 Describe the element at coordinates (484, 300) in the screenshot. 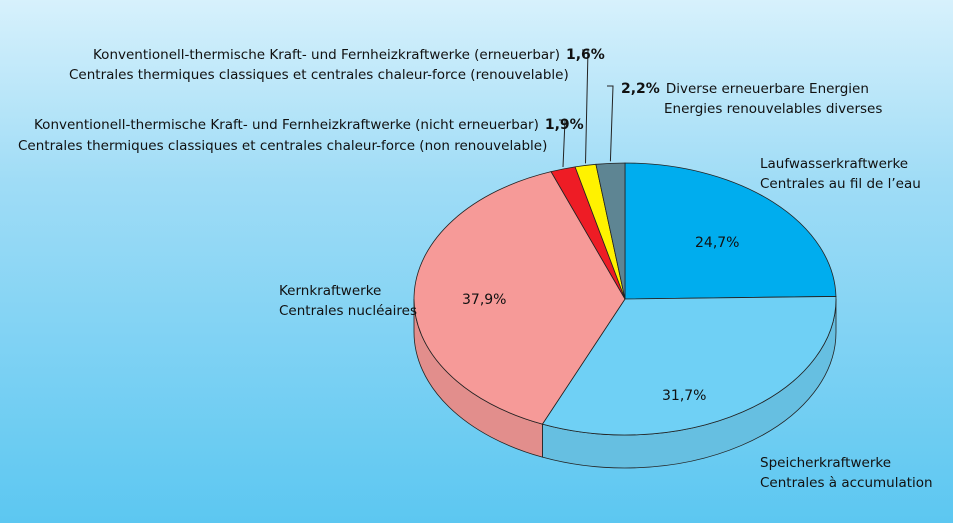

I see `slice-value-nuclear: 37,9%` at that location.